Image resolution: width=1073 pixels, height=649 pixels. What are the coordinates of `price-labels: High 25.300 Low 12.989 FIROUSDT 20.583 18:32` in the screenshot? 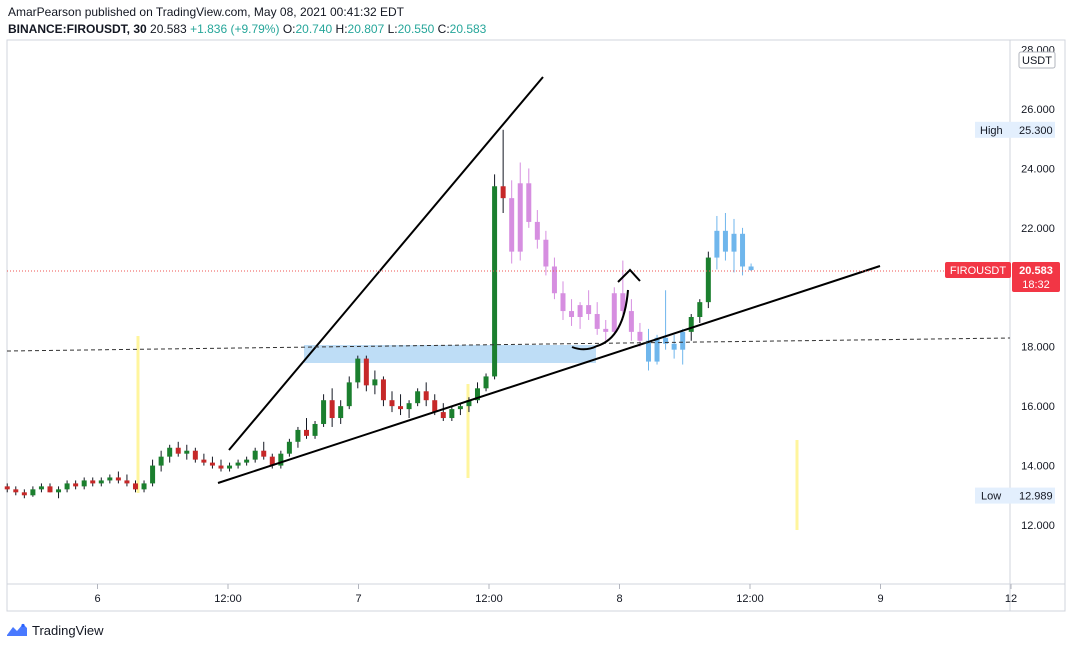 It's located at (1002, 312).